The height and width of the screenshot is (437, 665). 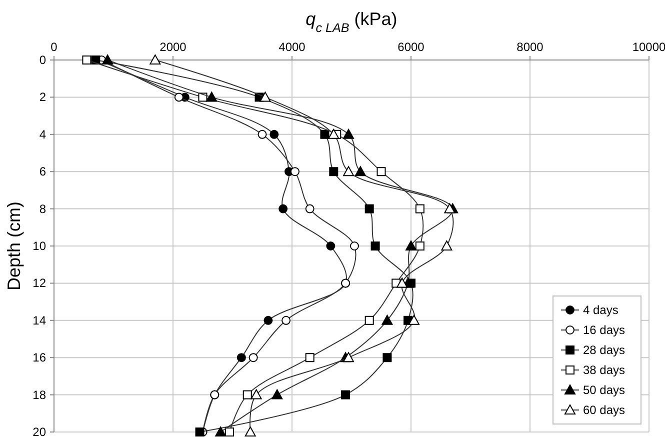 I want to click on y-tick-label: 10, so click(x=39, y=246).